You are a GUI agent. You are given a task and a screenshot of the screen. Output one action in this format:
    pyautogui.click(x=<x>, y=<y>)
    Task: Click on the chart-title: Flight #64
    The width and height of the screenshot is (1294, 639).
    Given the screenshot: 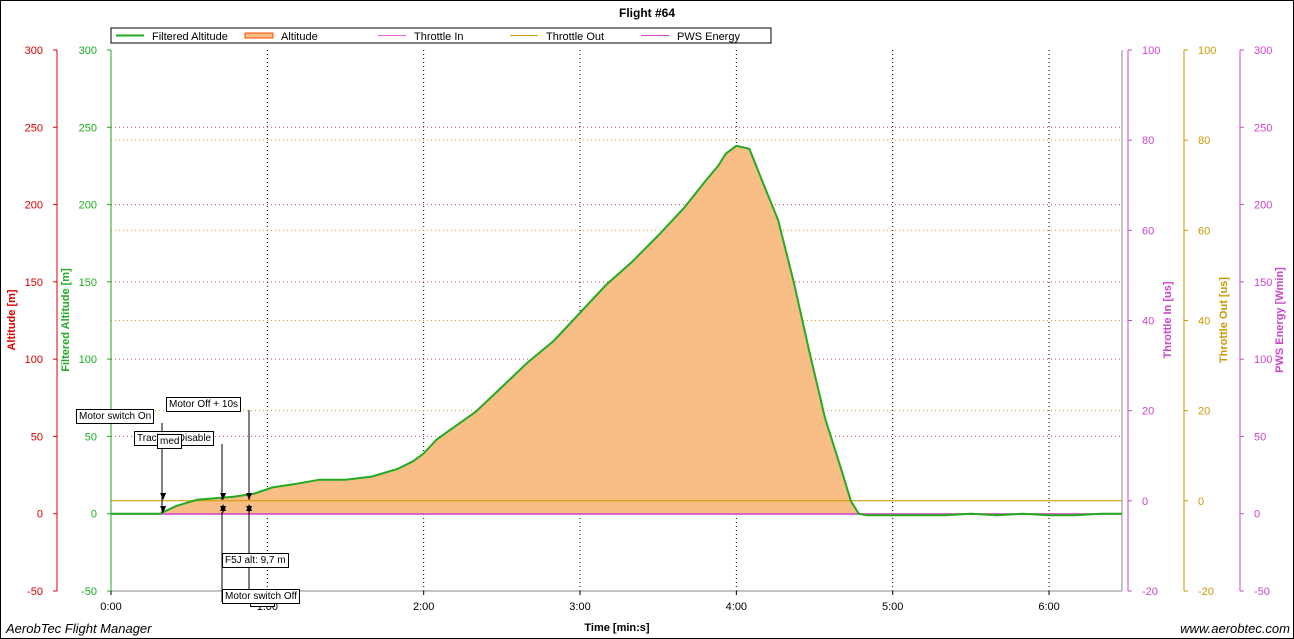 What is the action you would take?
    pyautogui.click(x=647, y=13)
    